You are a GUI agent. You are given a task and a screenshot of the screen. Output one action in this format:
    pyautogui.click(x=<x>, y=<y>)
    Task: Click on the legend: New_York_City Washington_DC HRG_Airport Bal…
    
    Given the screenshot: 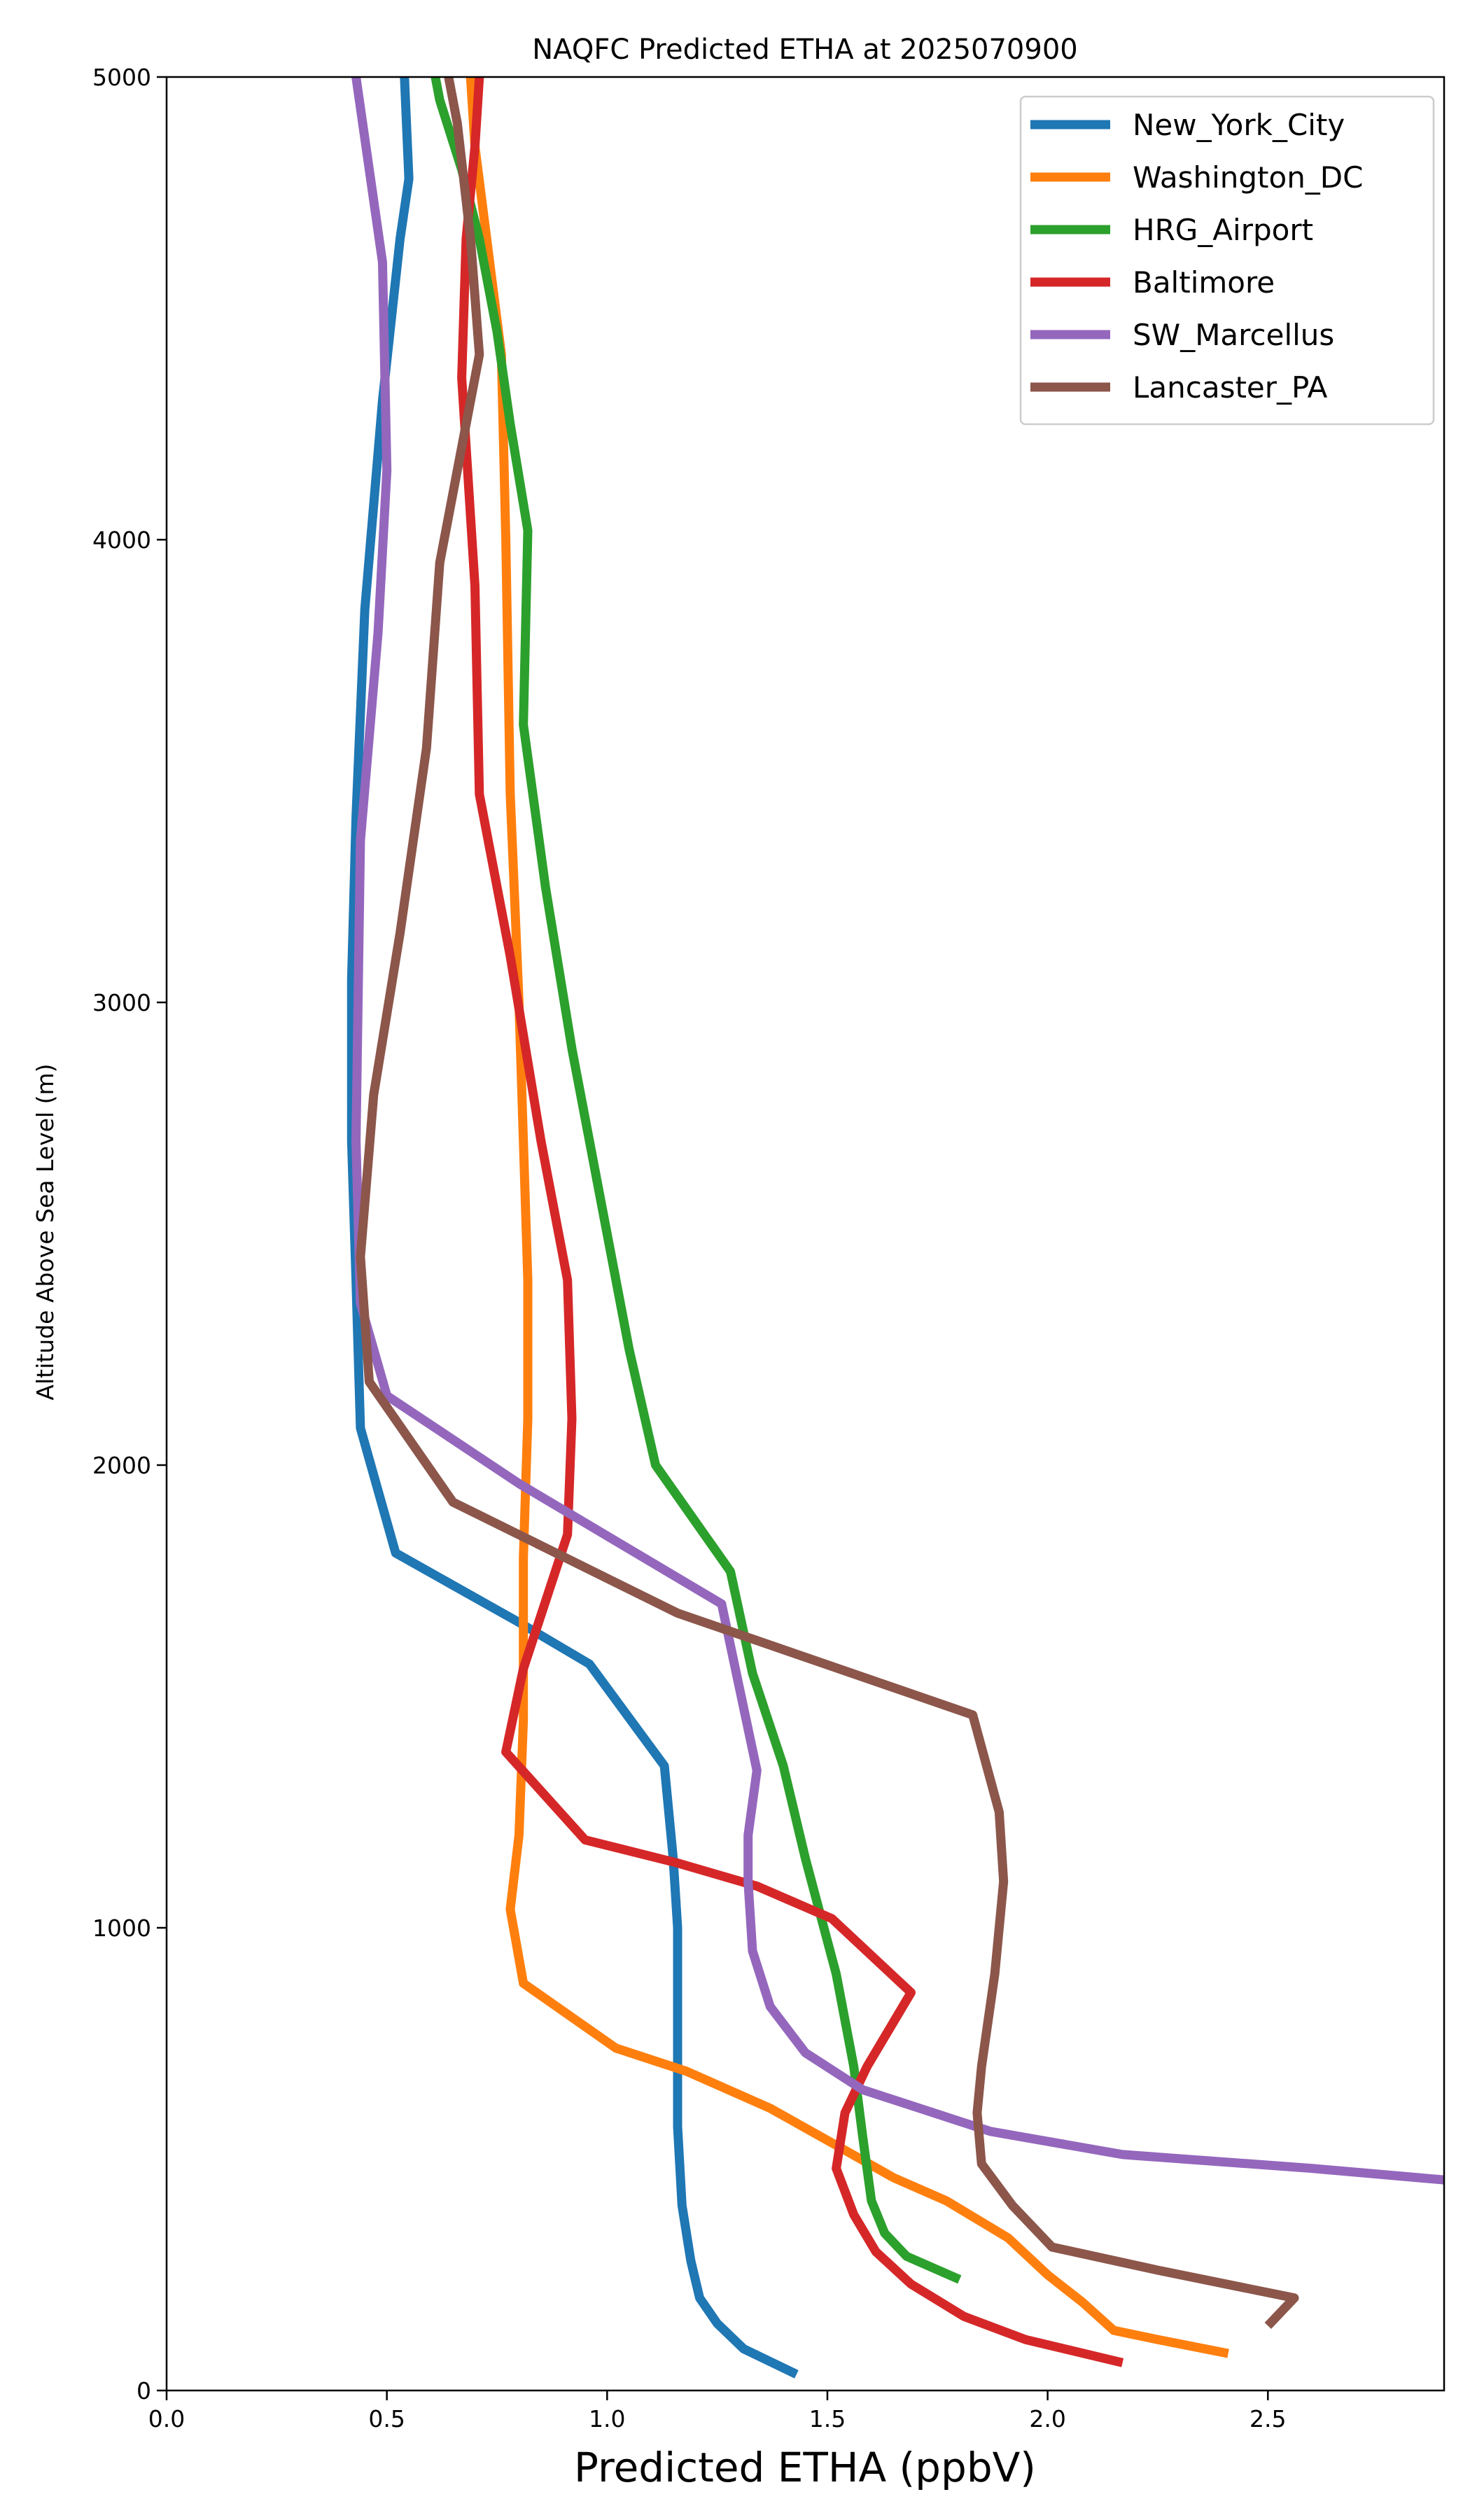 What is the action you would take?
    pyautogui.click(x=1227, y=260)
    